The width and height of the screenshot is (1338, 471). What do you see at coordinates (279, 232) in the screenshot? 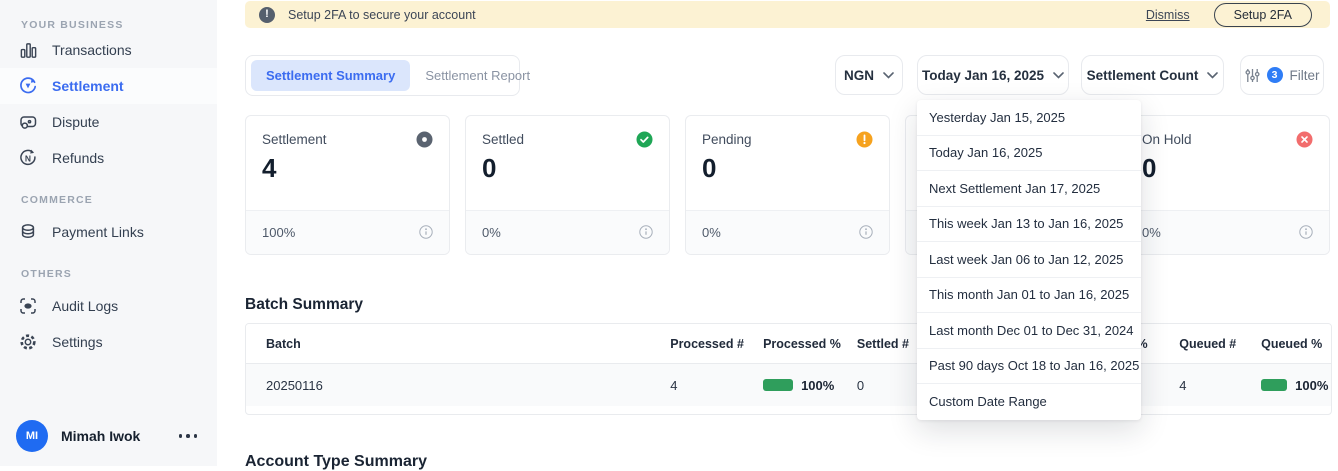
I see `card-percent: 100%` at bounding box center [279, 232].